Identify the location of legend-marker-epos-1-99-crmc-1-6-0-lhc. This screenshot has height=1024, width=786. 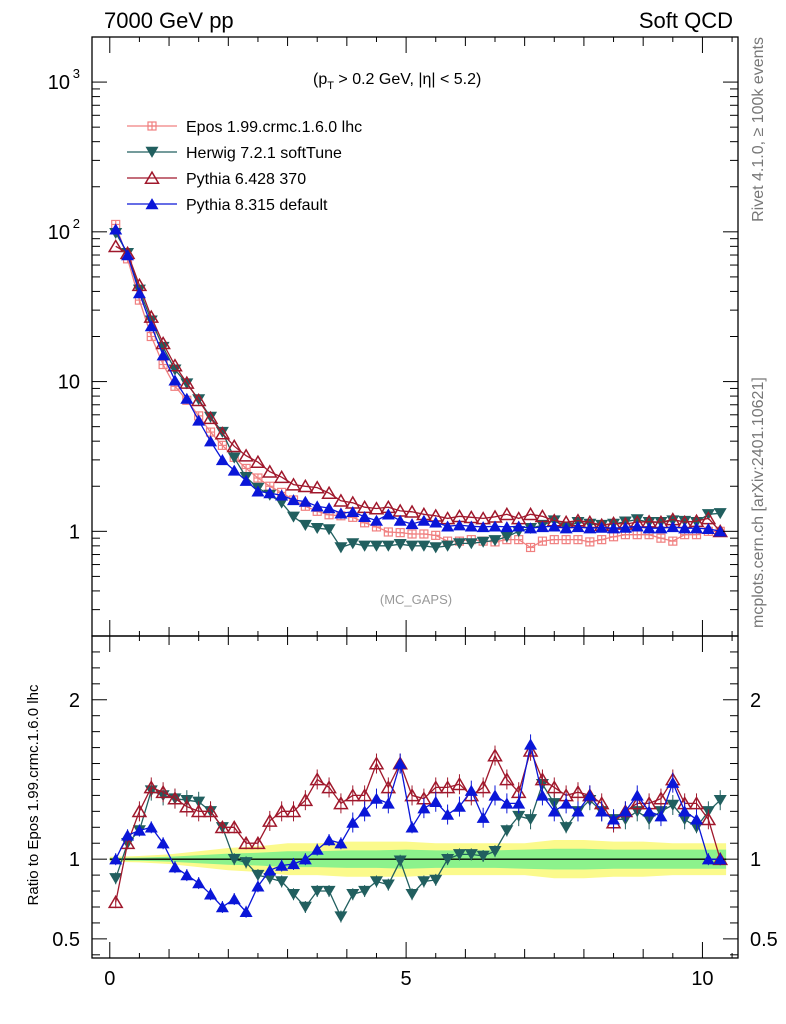
(152, 126).